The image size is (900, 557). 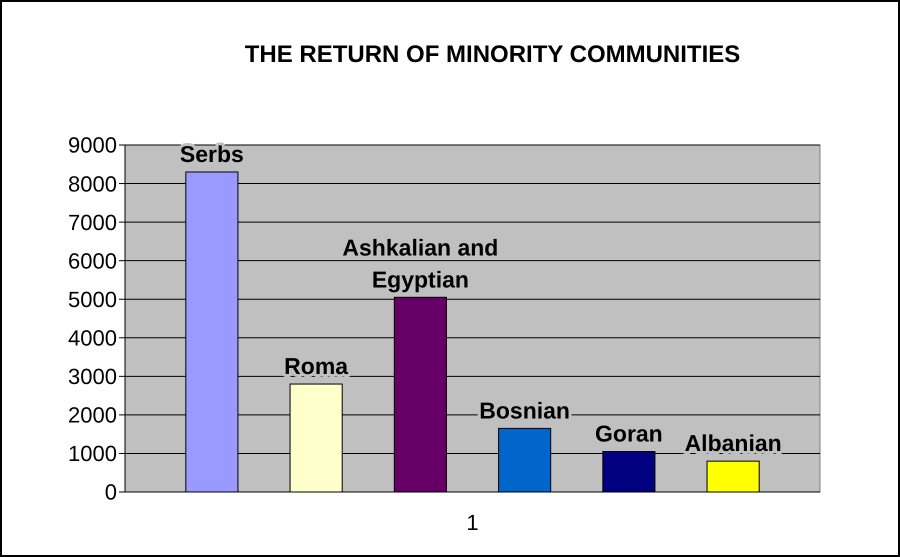 I want to click on series-label: Roma, so click(x=316, y=366).